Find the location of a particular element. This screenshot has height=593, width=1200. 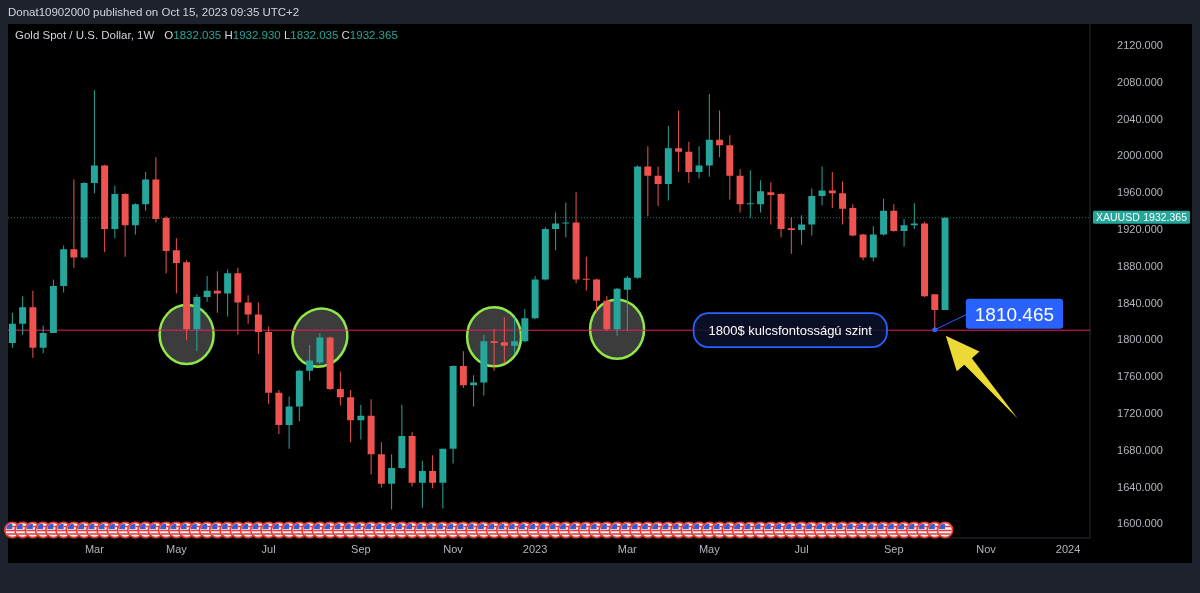

text: Donat10902000 published on Oct 15, 2023 09:35 UTC+2 is located at coordinates (154, 12).